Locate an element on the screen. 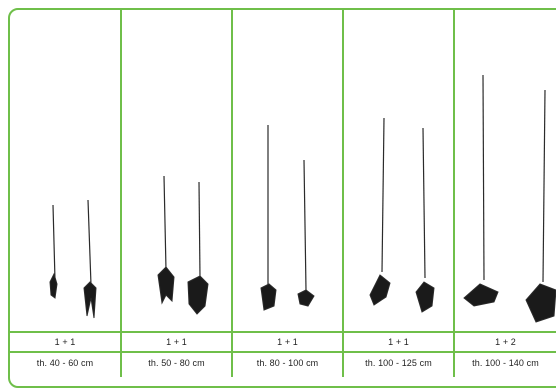 Image resolution: width=556 pixels, height=388 pixels. height-label-3: th. 80 - 100 cm is located at coordinates (287, 363).